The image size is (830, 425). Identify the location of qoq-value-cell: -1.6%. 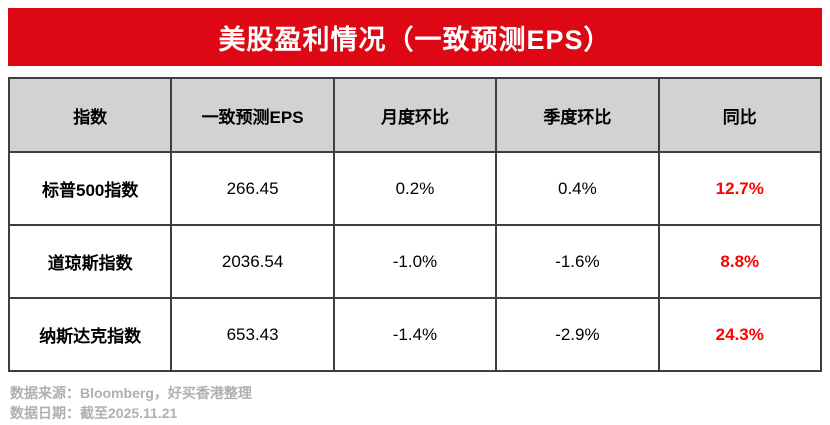
(577, 261).